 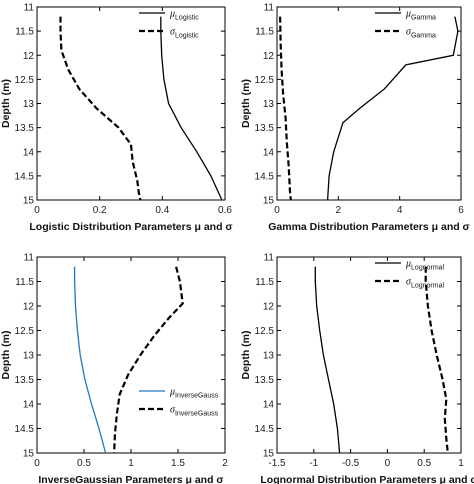 I want to click on legend-entry: σLogistic, so click(x=184, y=33).